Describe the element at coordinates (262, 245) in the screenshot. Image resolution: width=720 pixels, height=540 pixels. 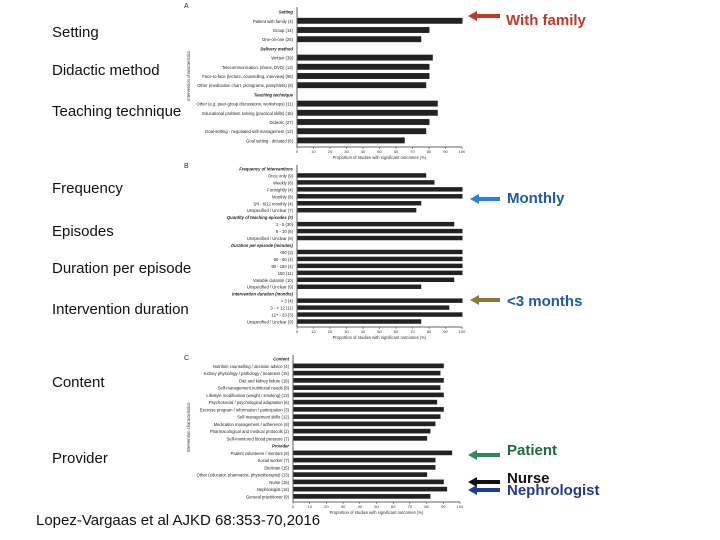
I see `category-label: Duration per episode (minutes)` at that location.